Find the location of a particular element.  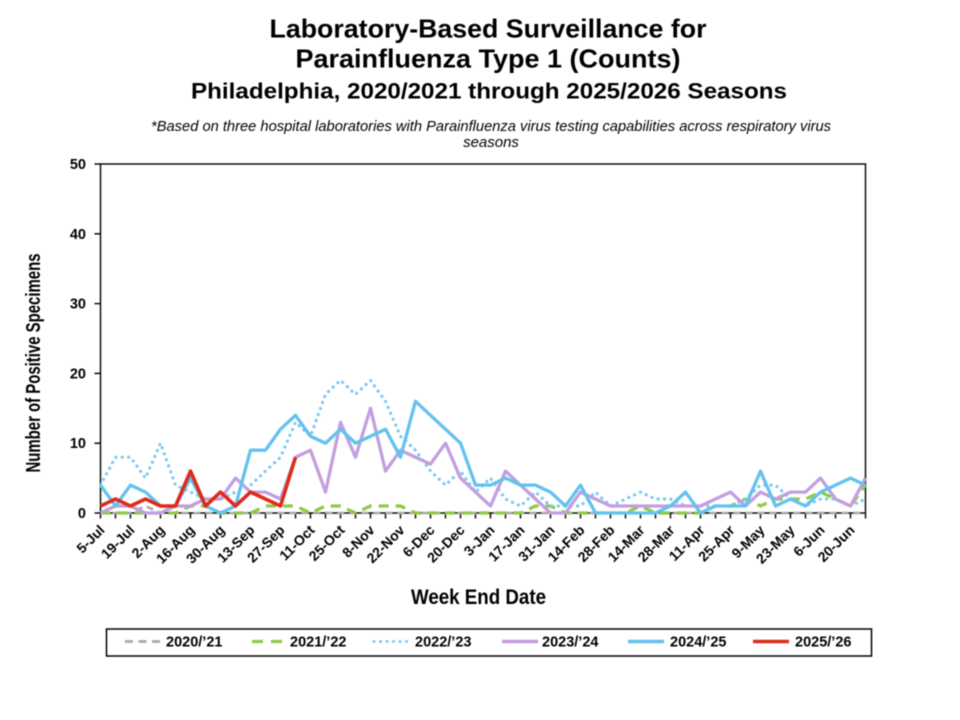

svg-text: Week End Date is located at coordinates (478, 597).